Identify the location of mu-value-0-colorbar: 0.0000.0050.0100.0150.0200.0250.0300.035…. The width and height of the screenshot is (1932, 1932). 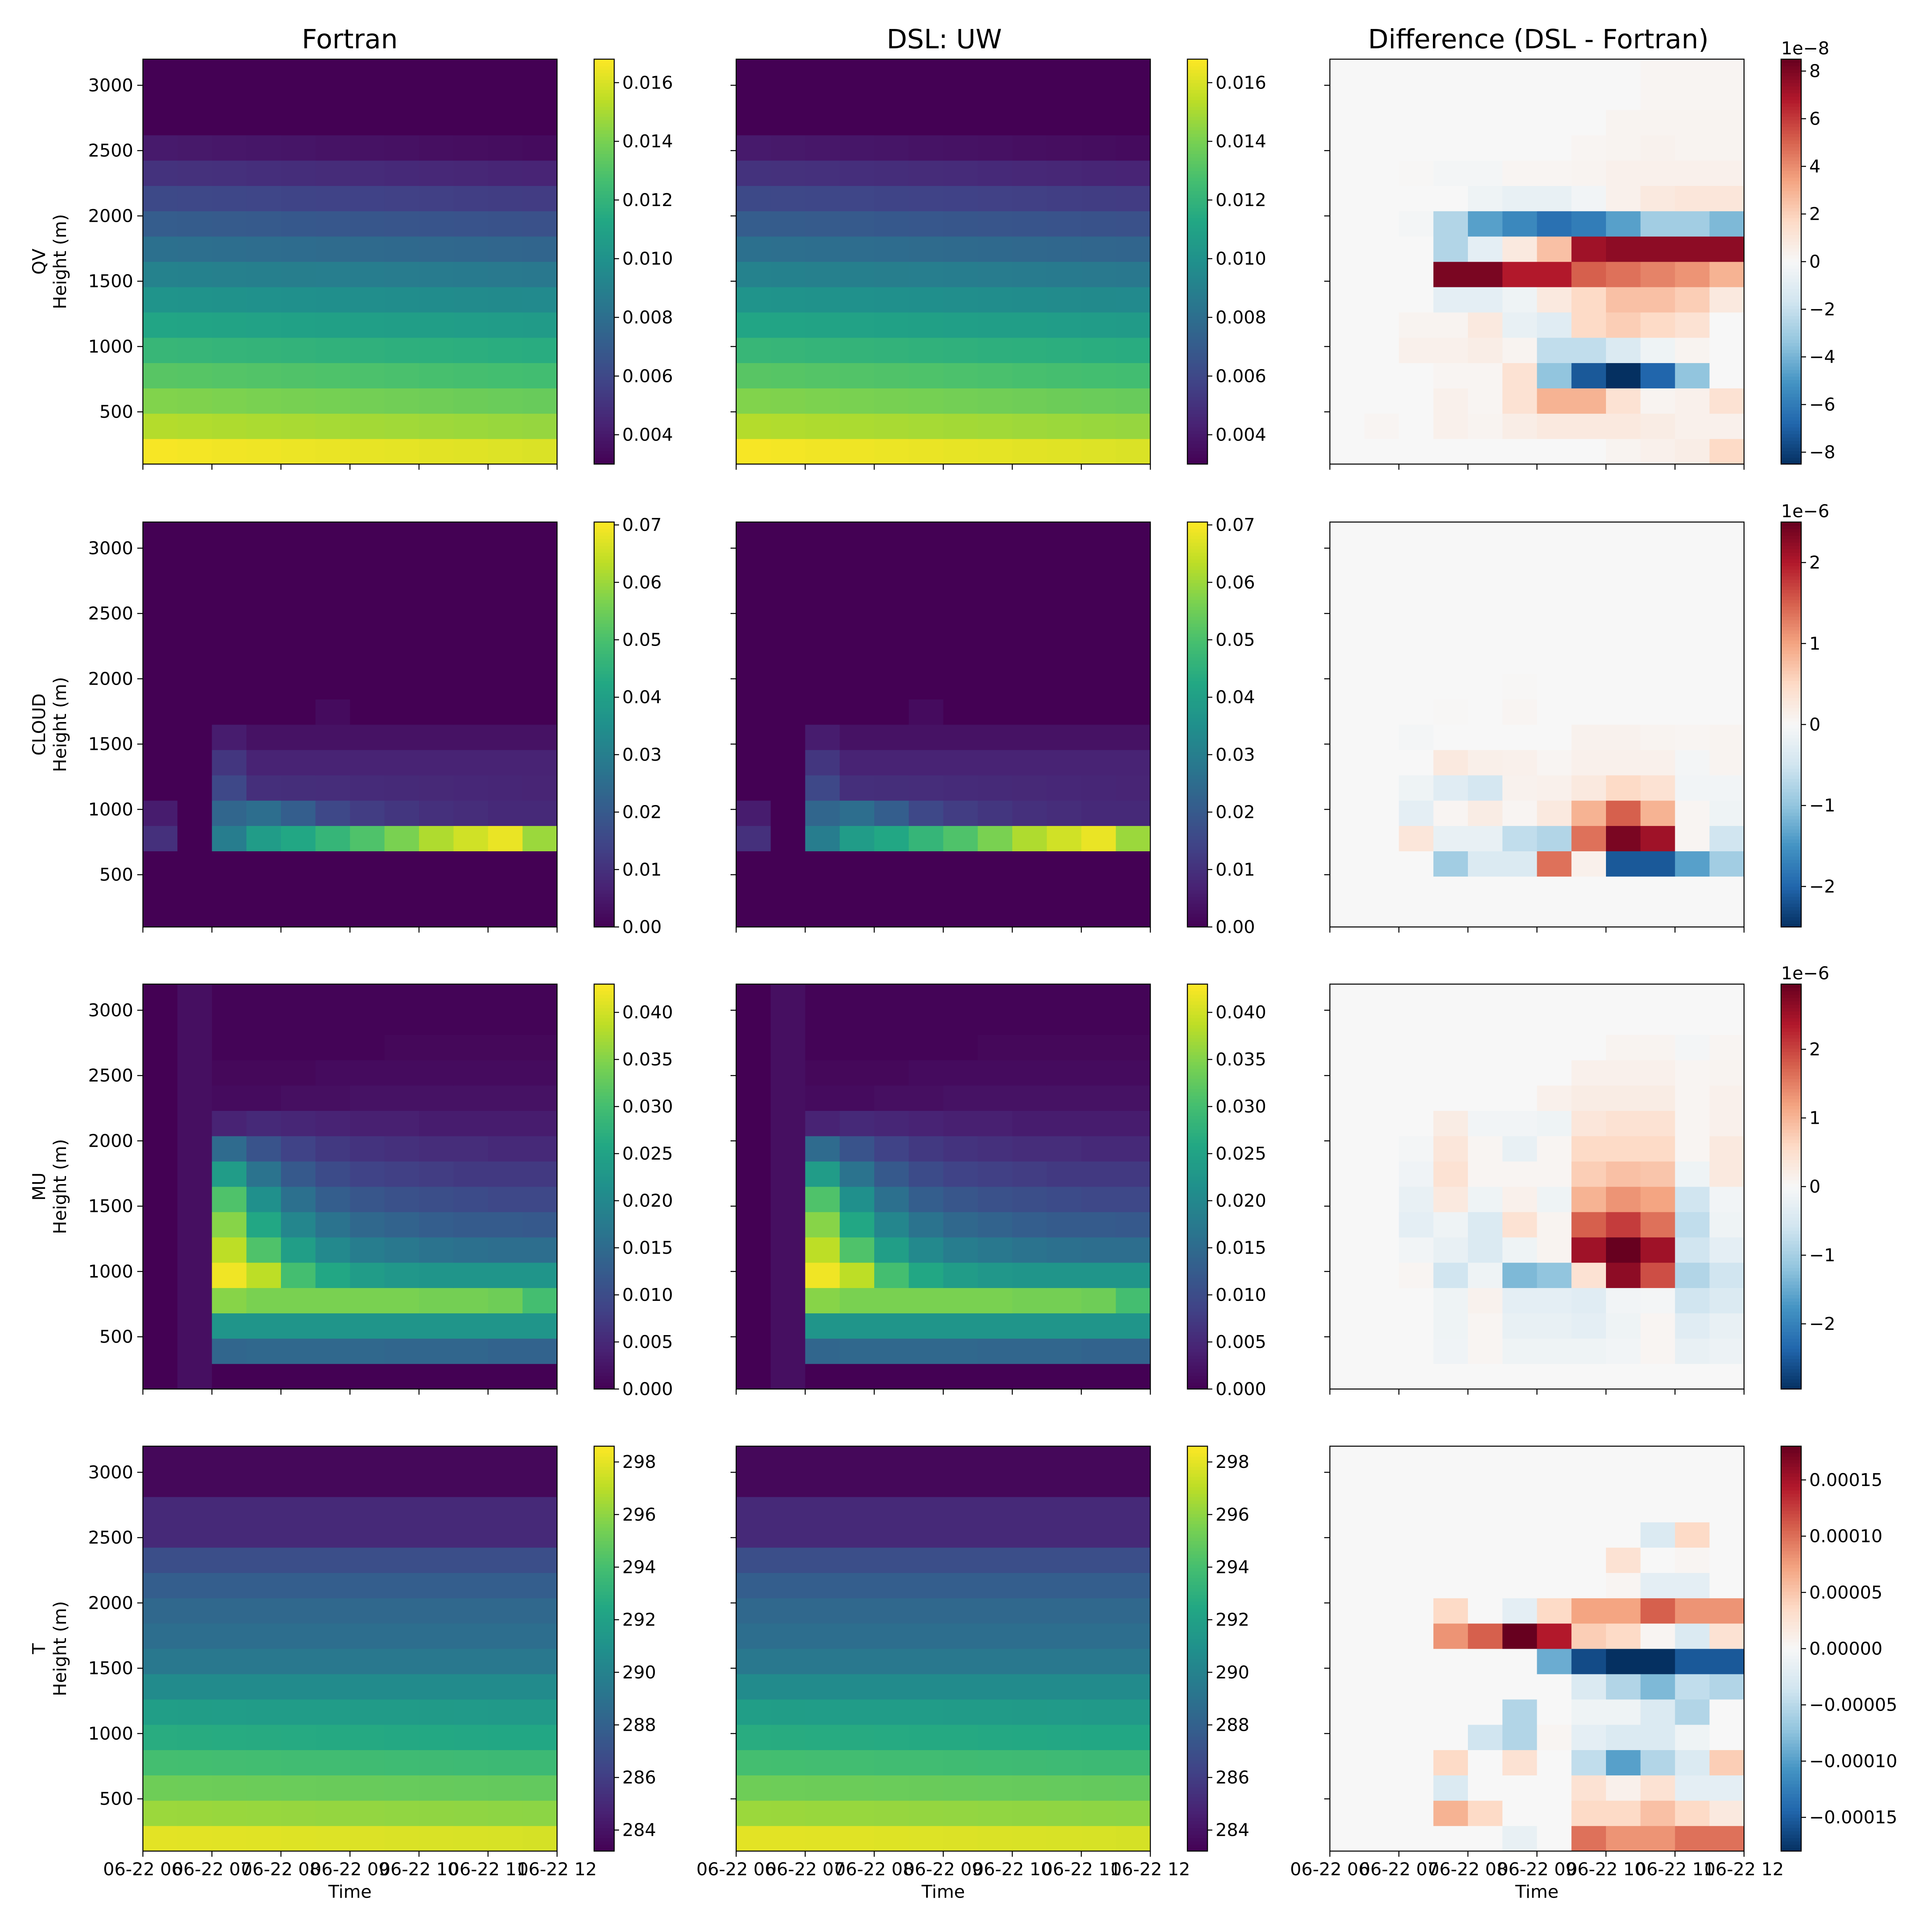
(633, 1191).